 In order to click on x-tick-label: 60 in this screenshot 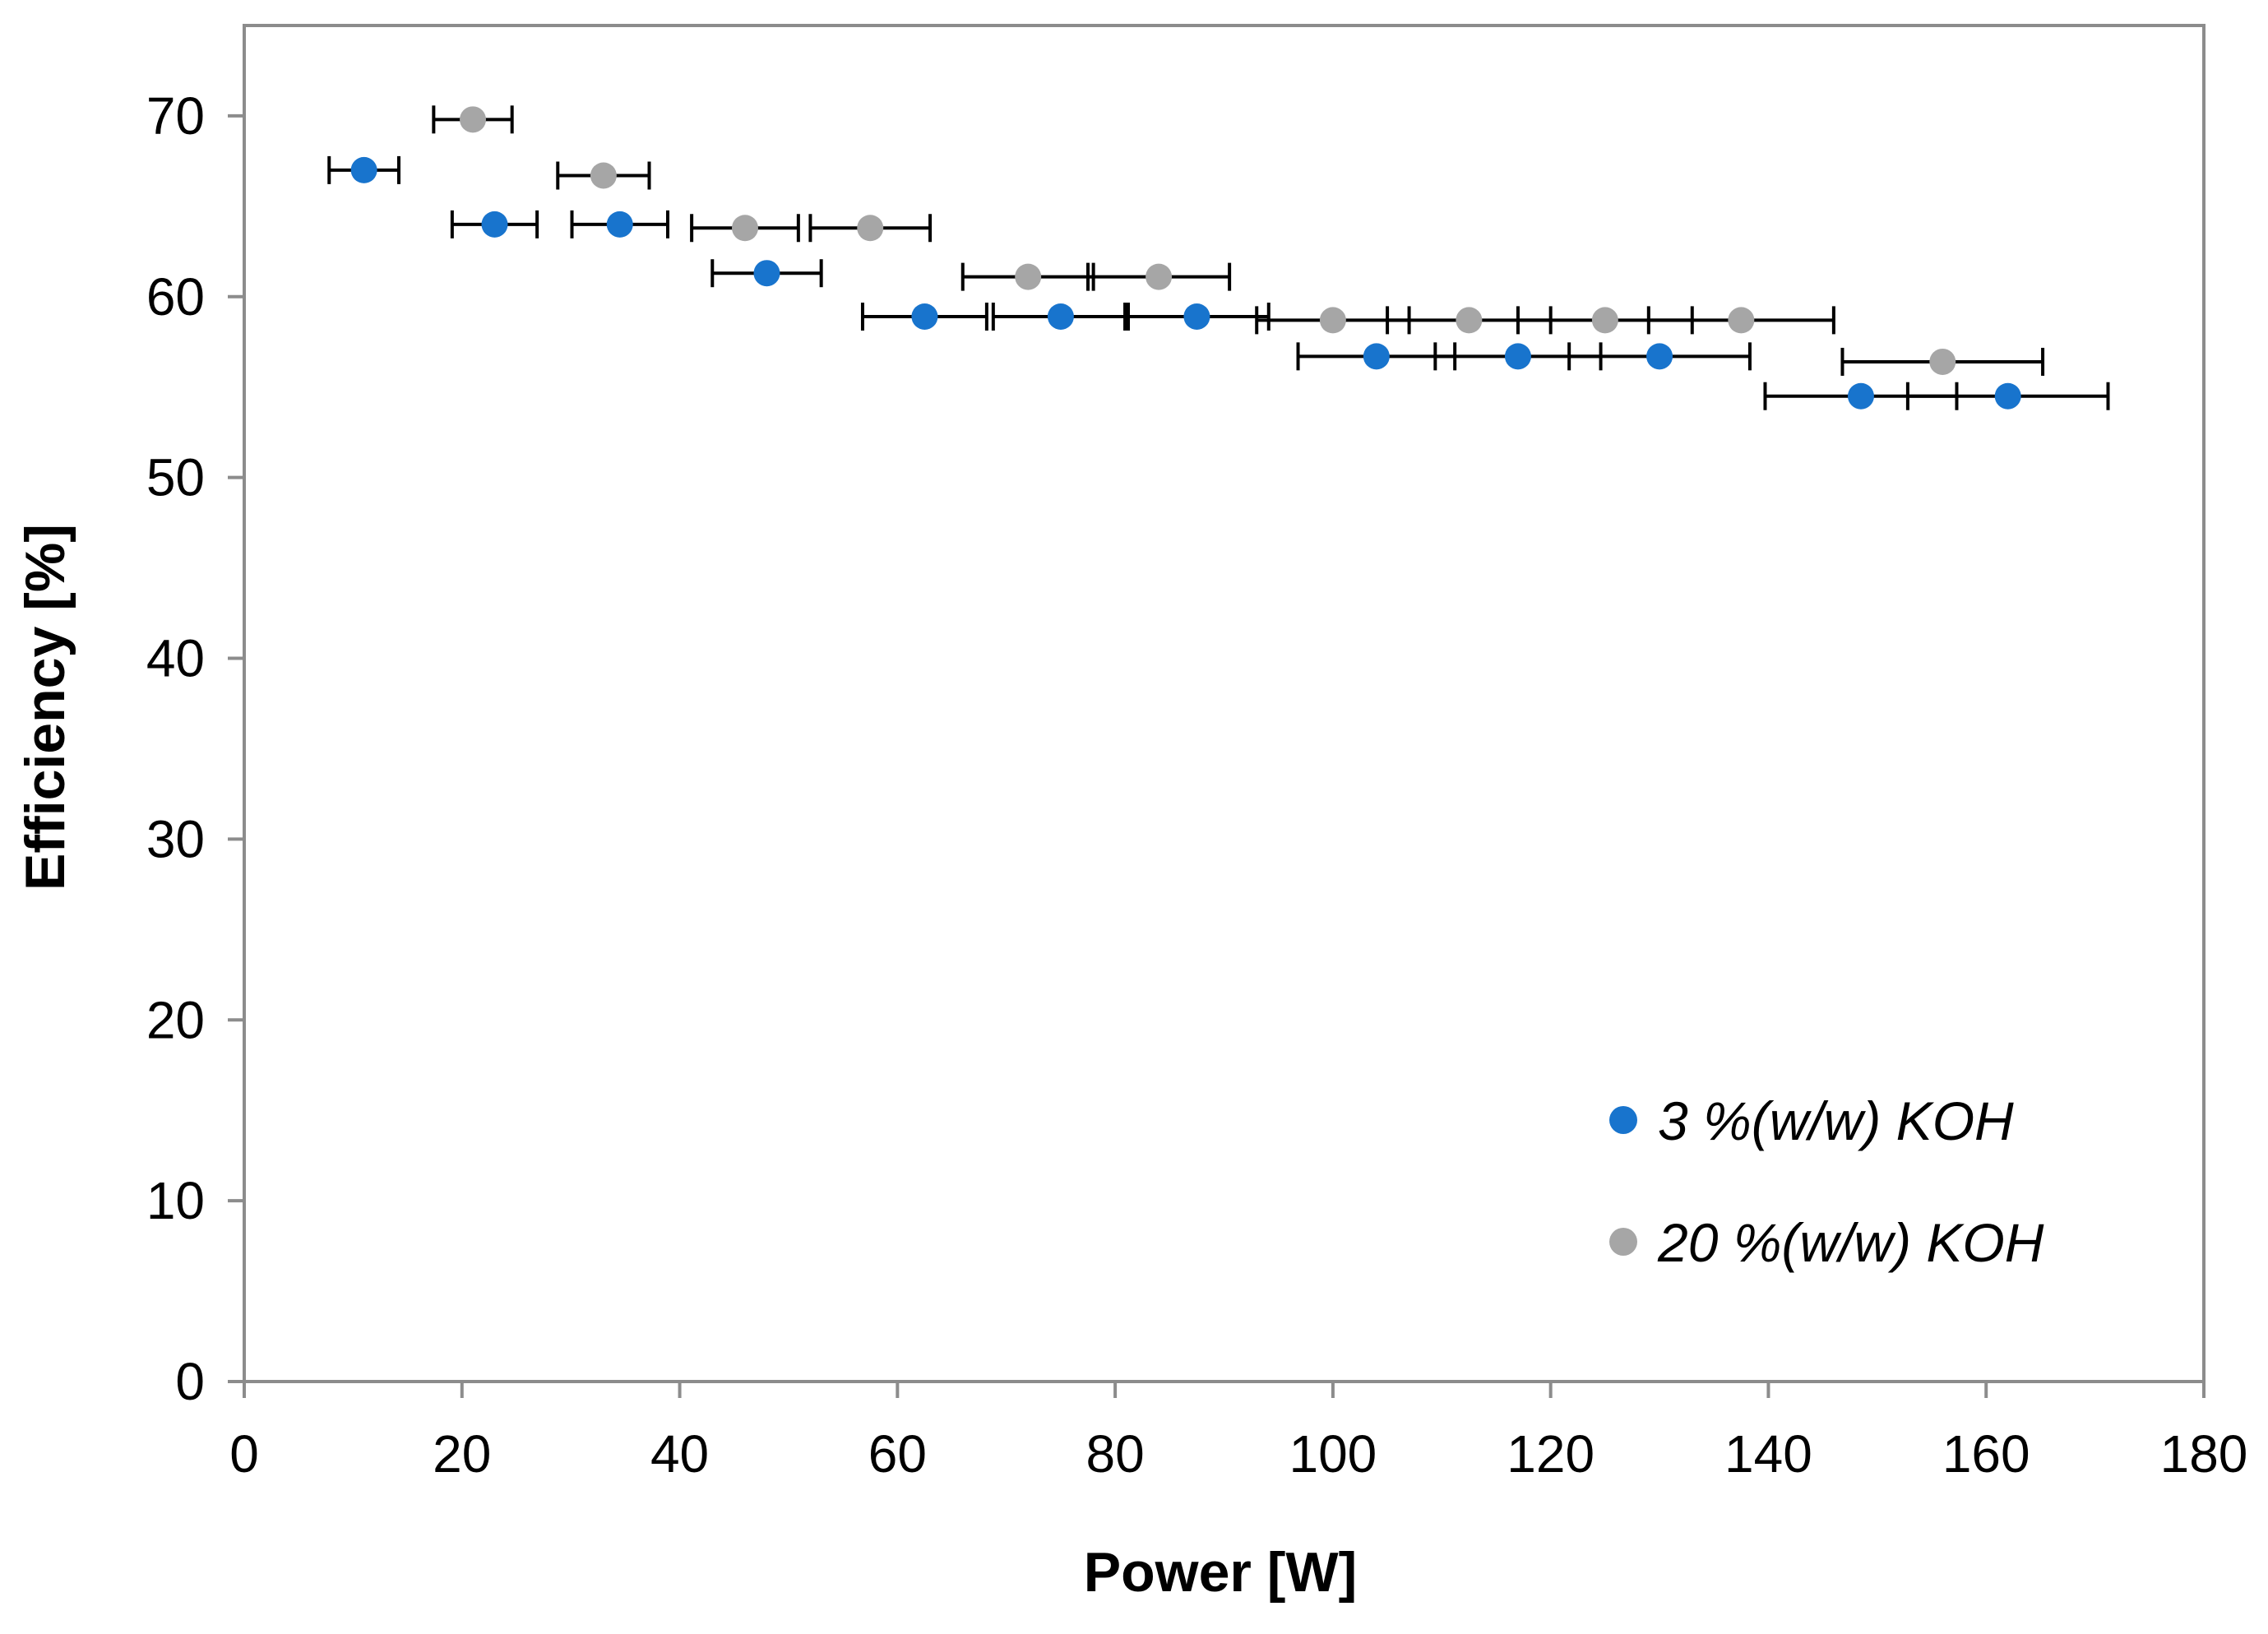, I will do `click(897, 1454)`.